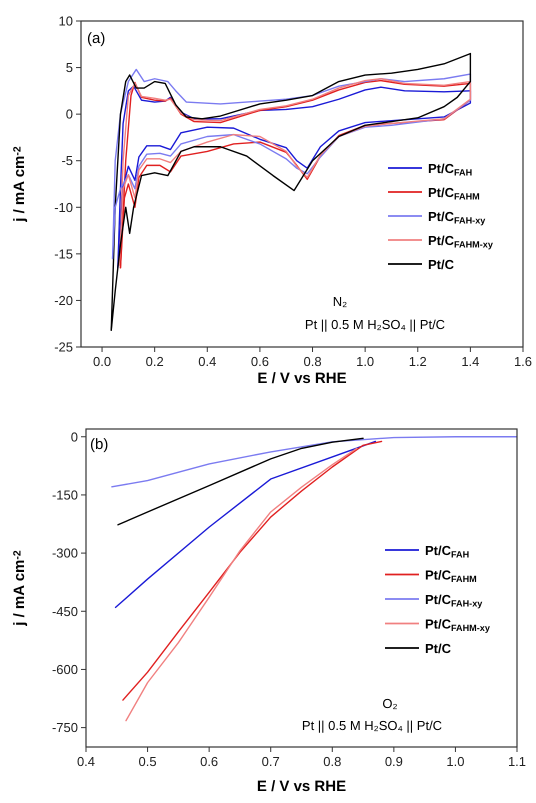 The width and height of the screenshot is (536, 803). Describe the element at coordinates (523, 361) in the screenshot. I see `x-tick-label: 1.6` at that location.